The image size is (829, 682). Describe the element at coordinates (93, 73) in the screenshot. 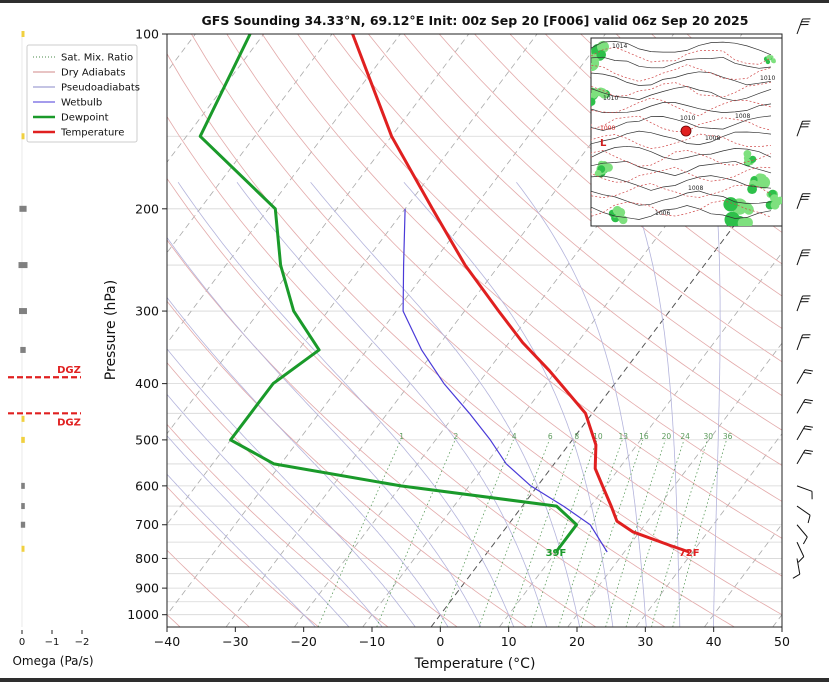

I see `legend-entry-label: Dry Adiabats` at that location.